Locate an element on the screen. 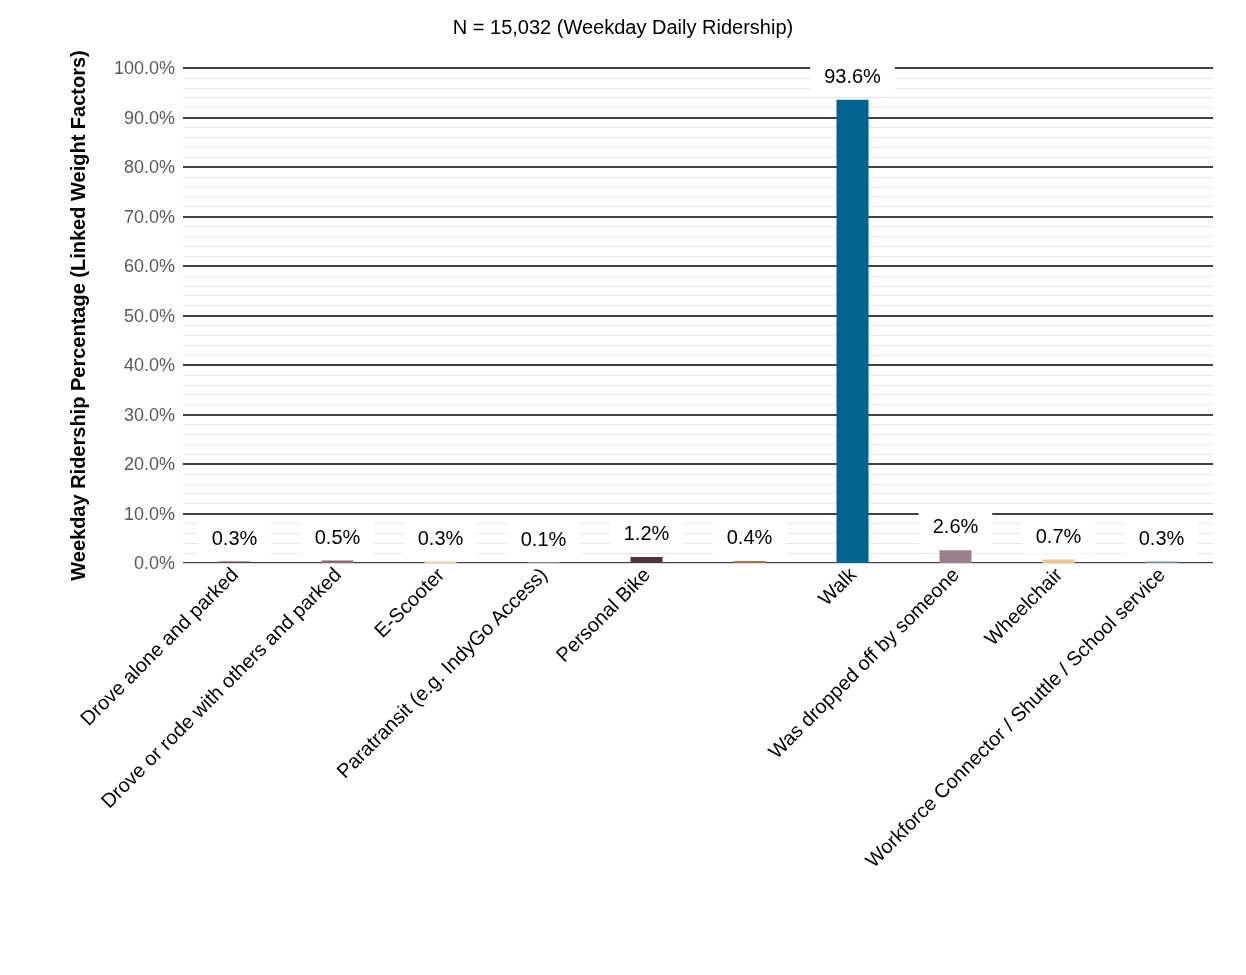 This screenshot has height=975, width=1246. y-tick-label: 0.0% is located at coordinates (154, 563).